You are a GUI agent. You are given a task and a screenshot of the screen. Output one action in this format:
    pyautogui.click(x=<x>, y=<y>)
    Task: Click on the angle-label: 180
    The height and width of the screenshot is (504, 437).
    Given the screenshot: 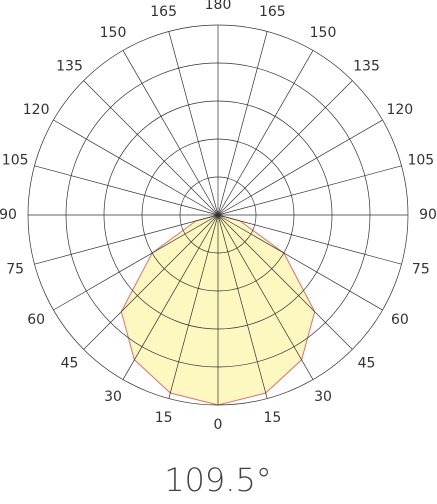 What is the action you would take?
    pyautogui.click(x=218, y=6)
    